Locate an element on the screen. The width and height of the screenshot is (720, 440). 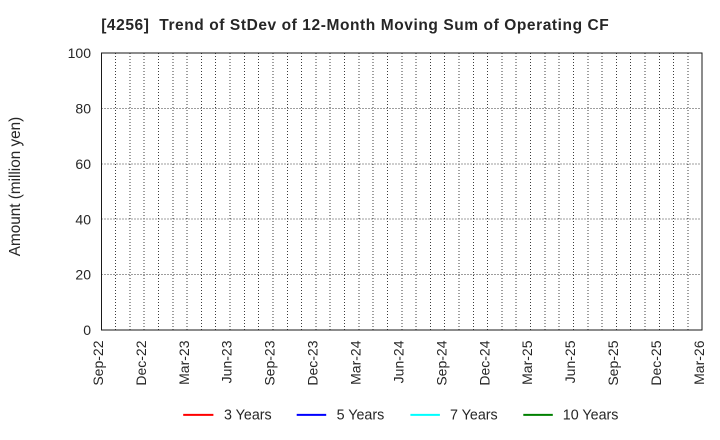
svg-text: Dec-25 is located at coordinates (656, 362).